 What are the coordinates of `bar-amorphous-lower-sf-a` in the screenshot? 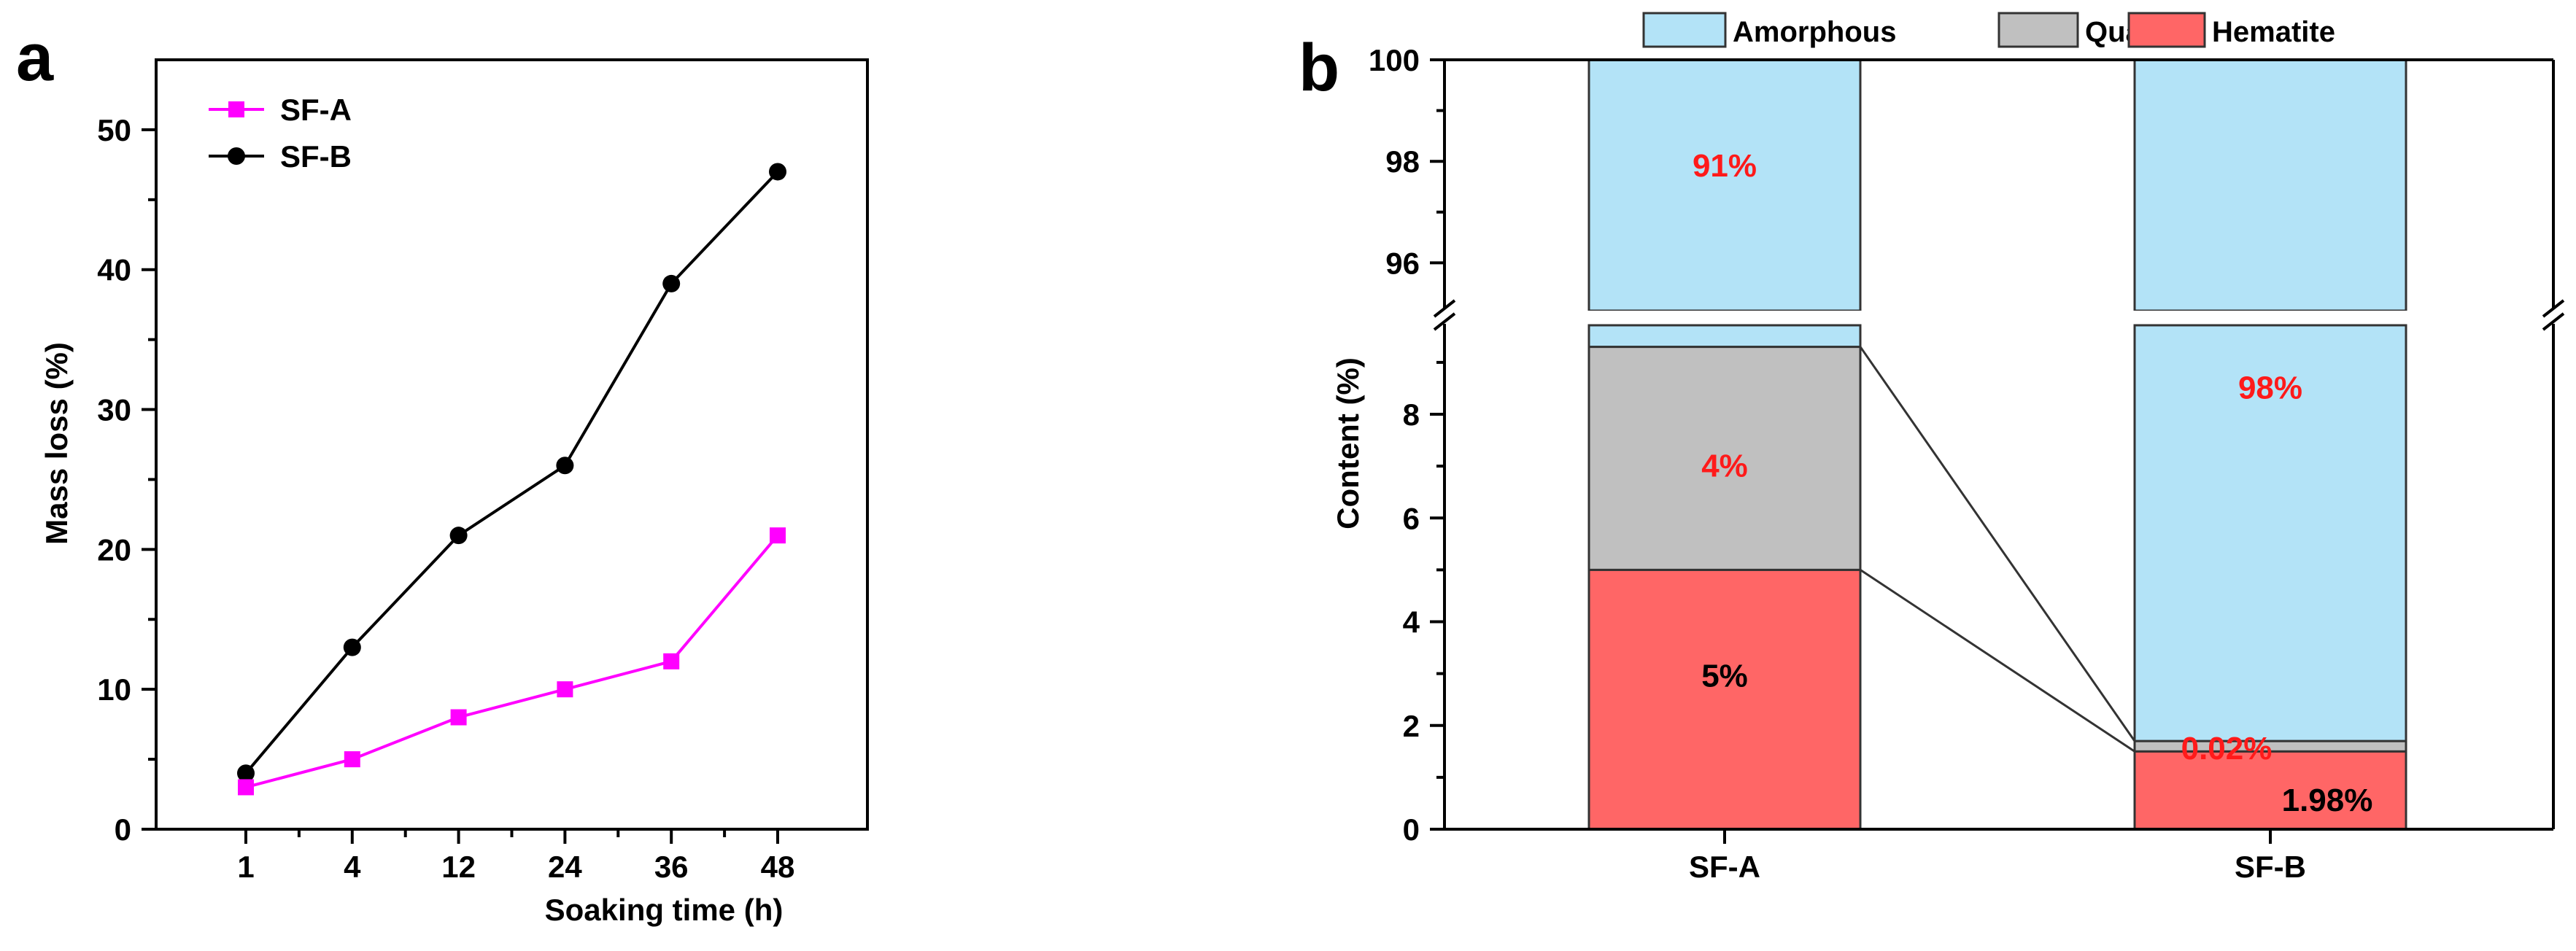 It's located at (1724, 336).